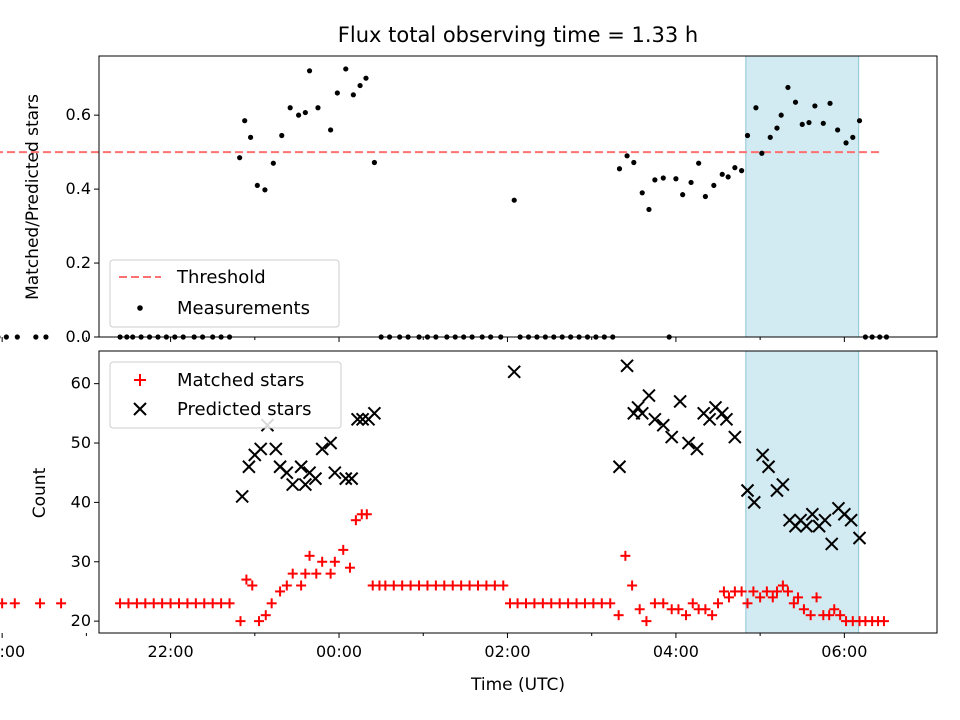 The width and height of the screenshot is (960, 720). Describe the element at coordinates (81, 383) in the screenshot. I see `y-tick-label: 60` at that location.